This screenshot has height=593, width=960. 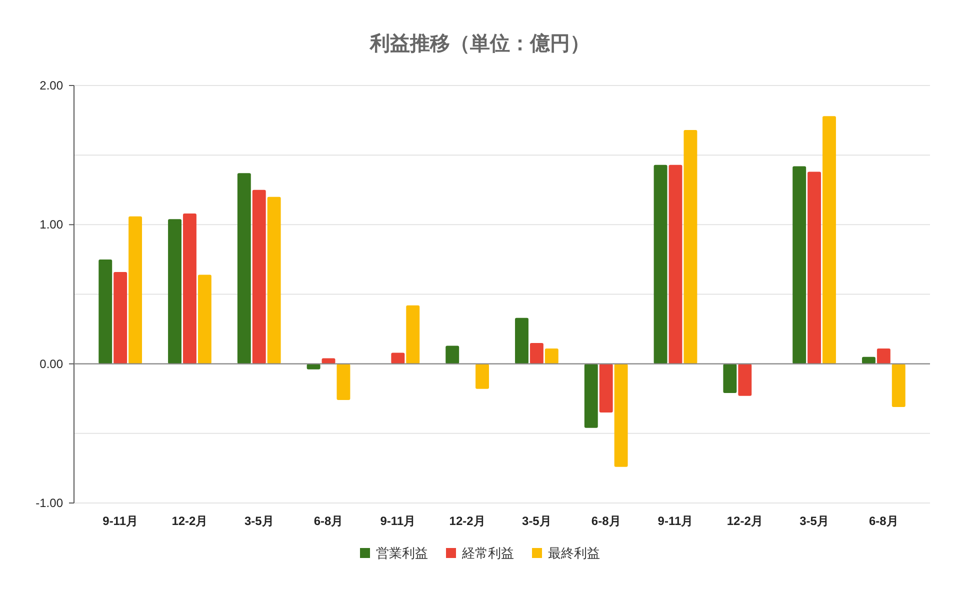 I want to click on y-tick-label: -1.00, so click(x=50, y=503).